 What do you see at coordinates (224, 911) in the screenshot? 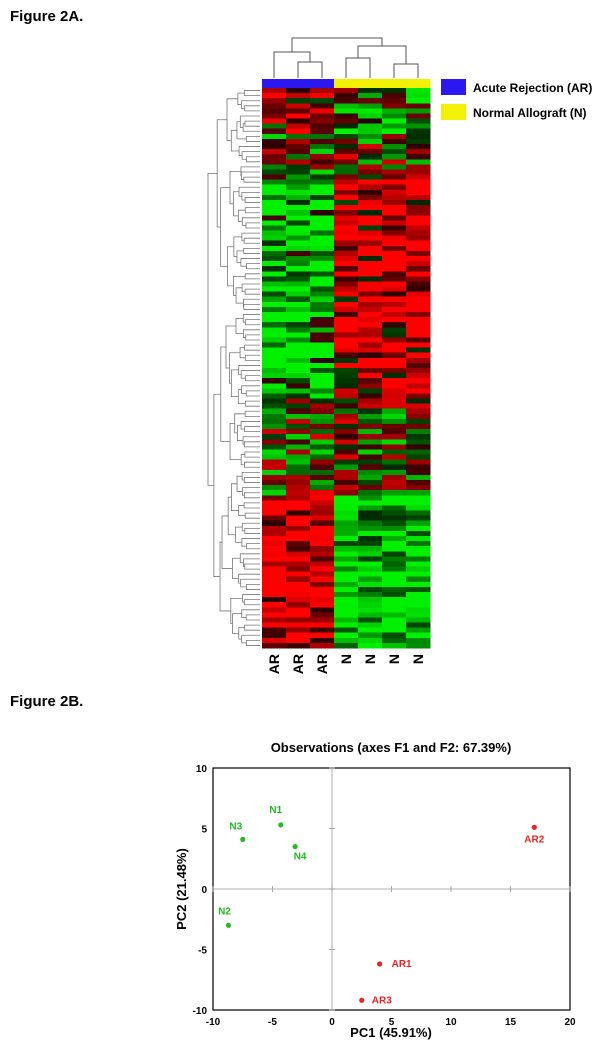
I see `data-label-n2: N2` at bounding box center [224, 911].